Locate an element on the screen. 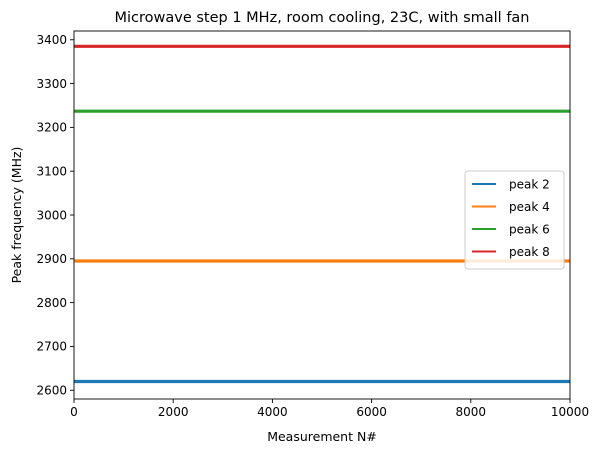 Image resolution: width=602 pixels, height=457 pixels. x-tick-label: 2000 is located at coordinates (173, 412).